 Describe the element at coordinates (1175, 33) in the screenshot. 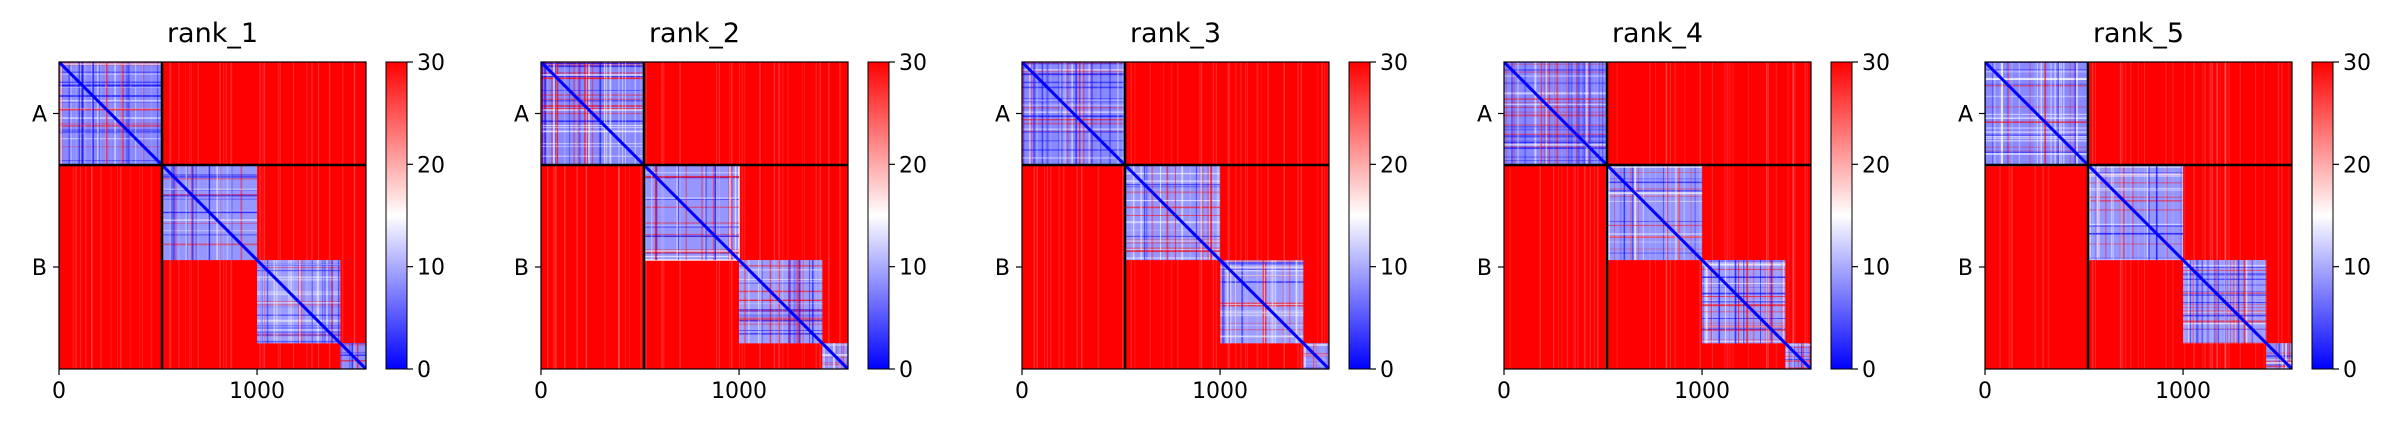

I see `panel-title: rank_3` at that location.